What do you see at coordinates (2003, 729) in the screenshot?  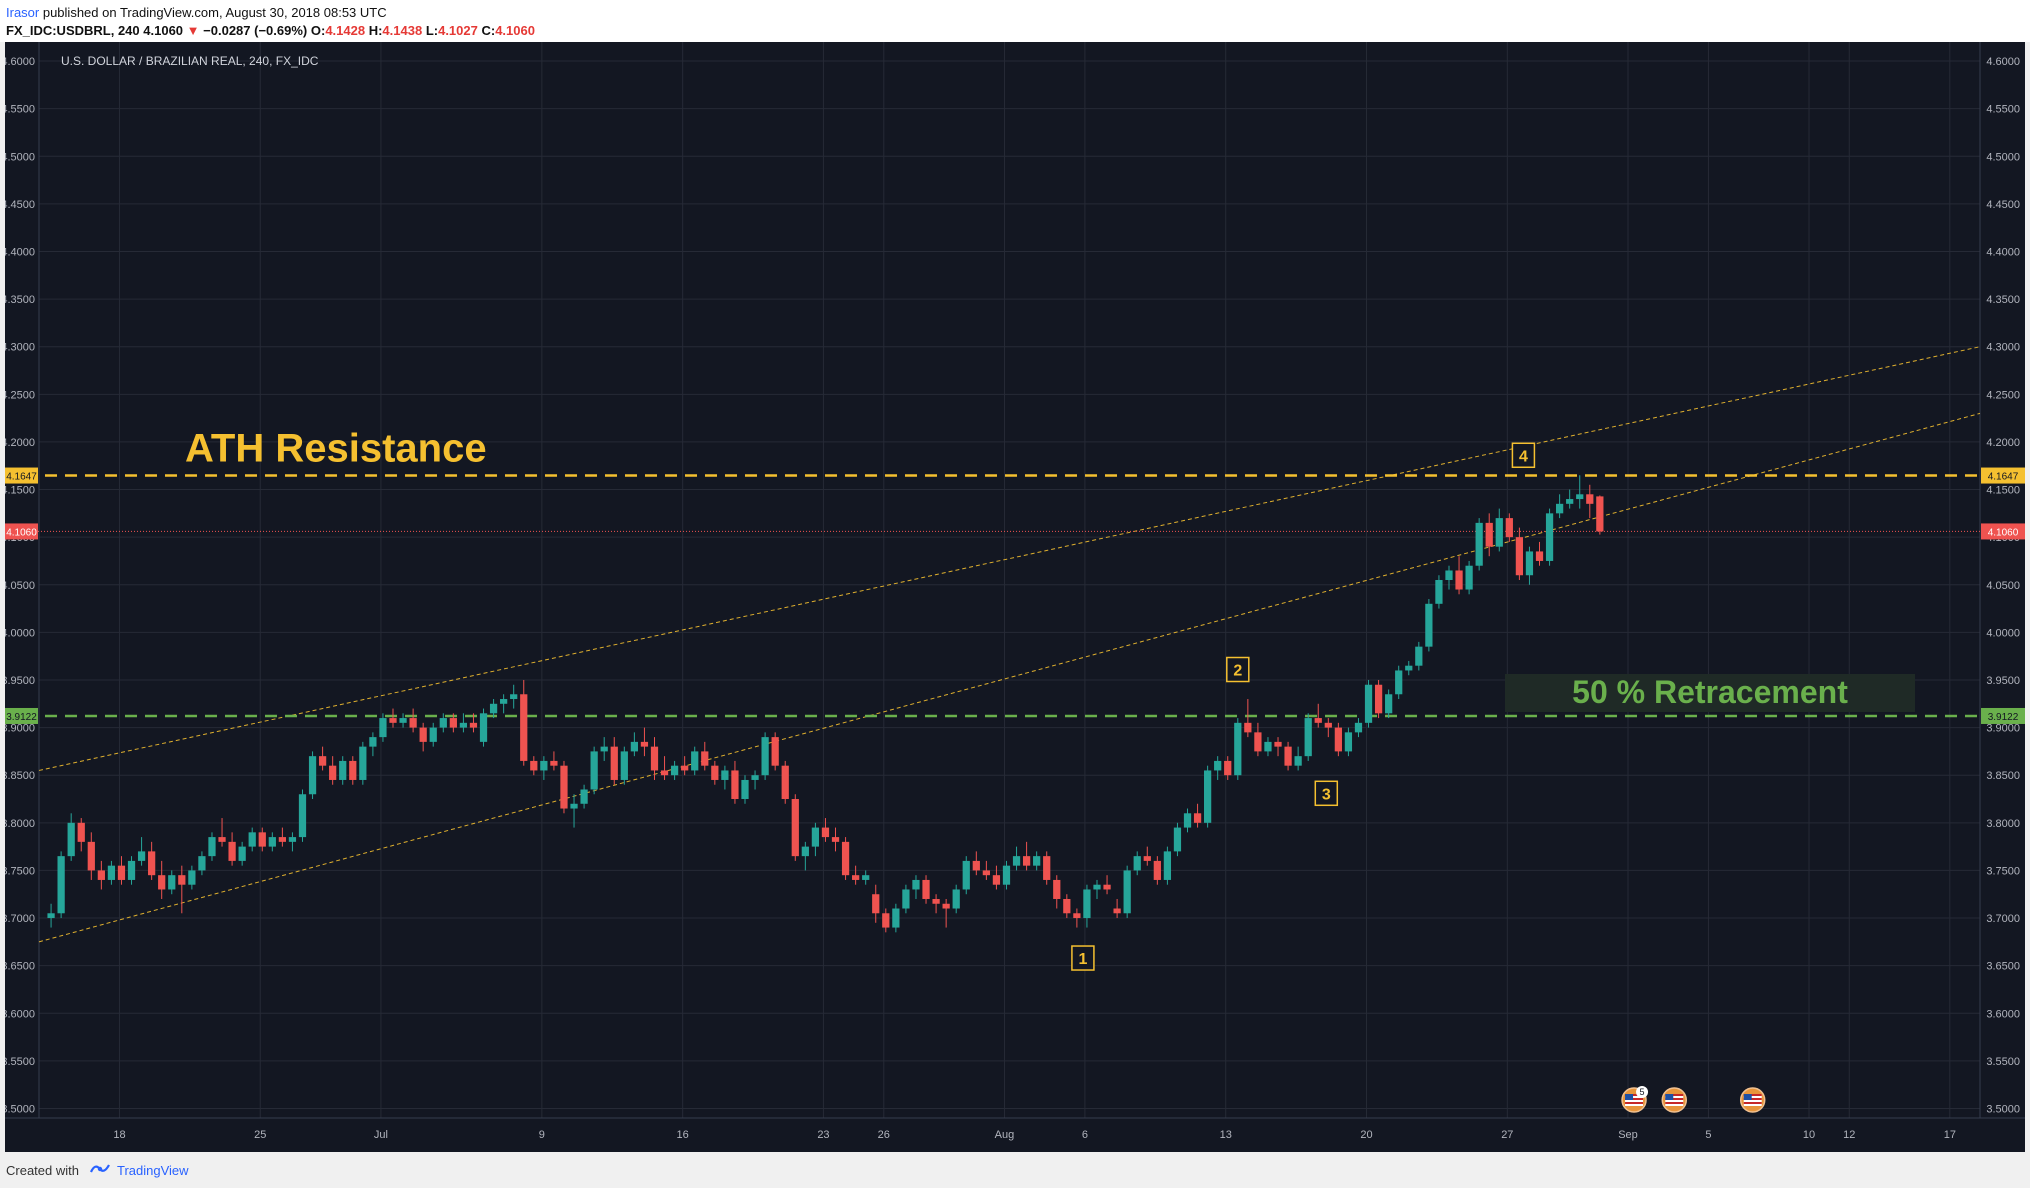 I see `y-tick-label-right: 3.9000` at bounding box center [2003, 729].